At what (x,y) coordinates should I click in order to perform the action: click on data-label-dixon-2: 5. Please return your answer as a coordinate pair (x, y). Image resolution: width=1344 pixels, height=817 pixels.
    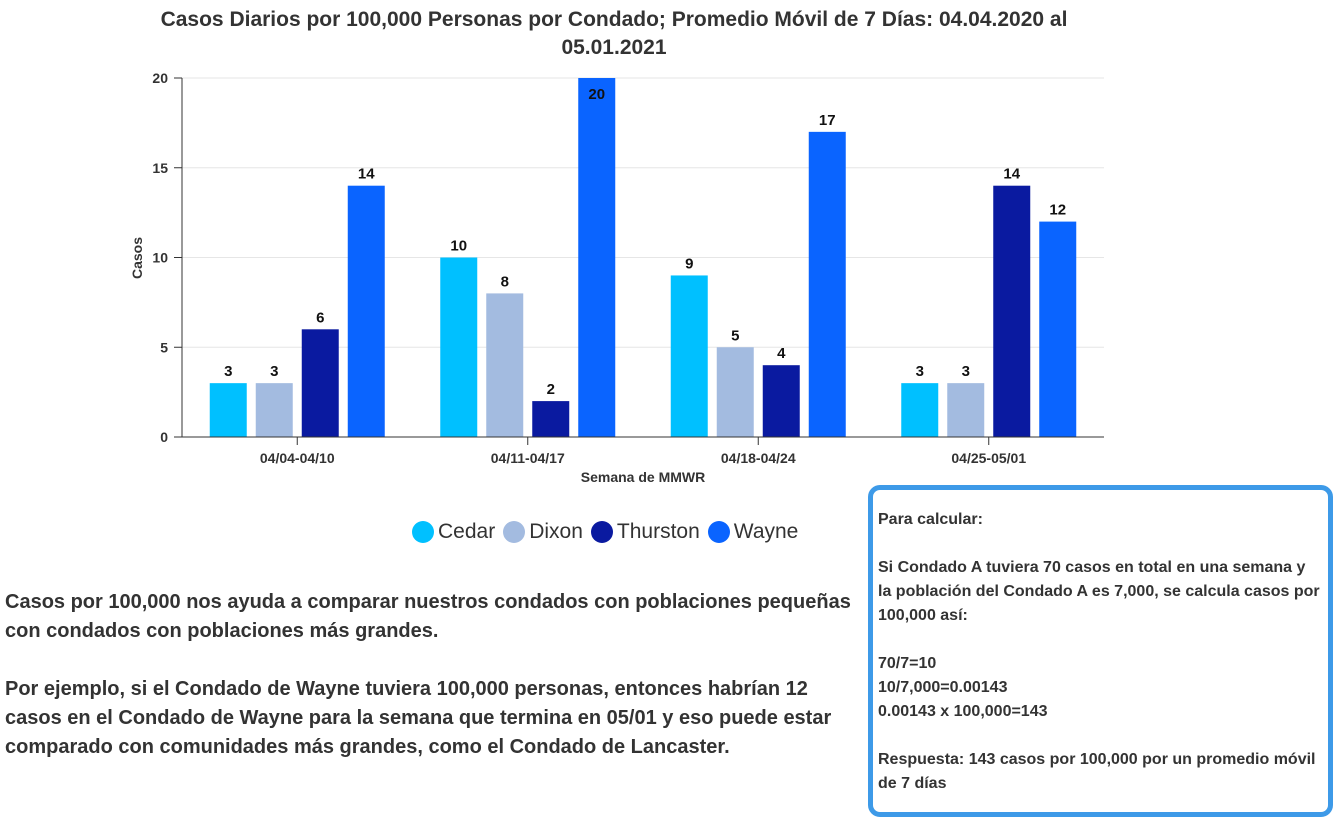
    Looking at the image, I should click on (735, 335).